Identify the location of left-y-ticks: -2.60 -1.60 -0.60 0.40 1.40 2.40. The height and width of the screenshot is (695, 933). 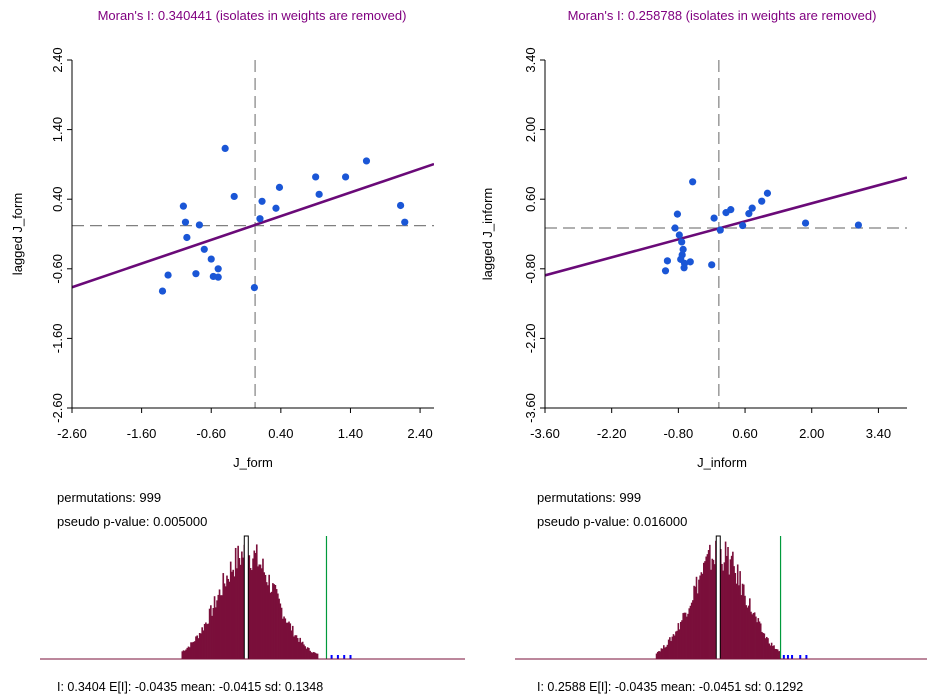
(61, 235).